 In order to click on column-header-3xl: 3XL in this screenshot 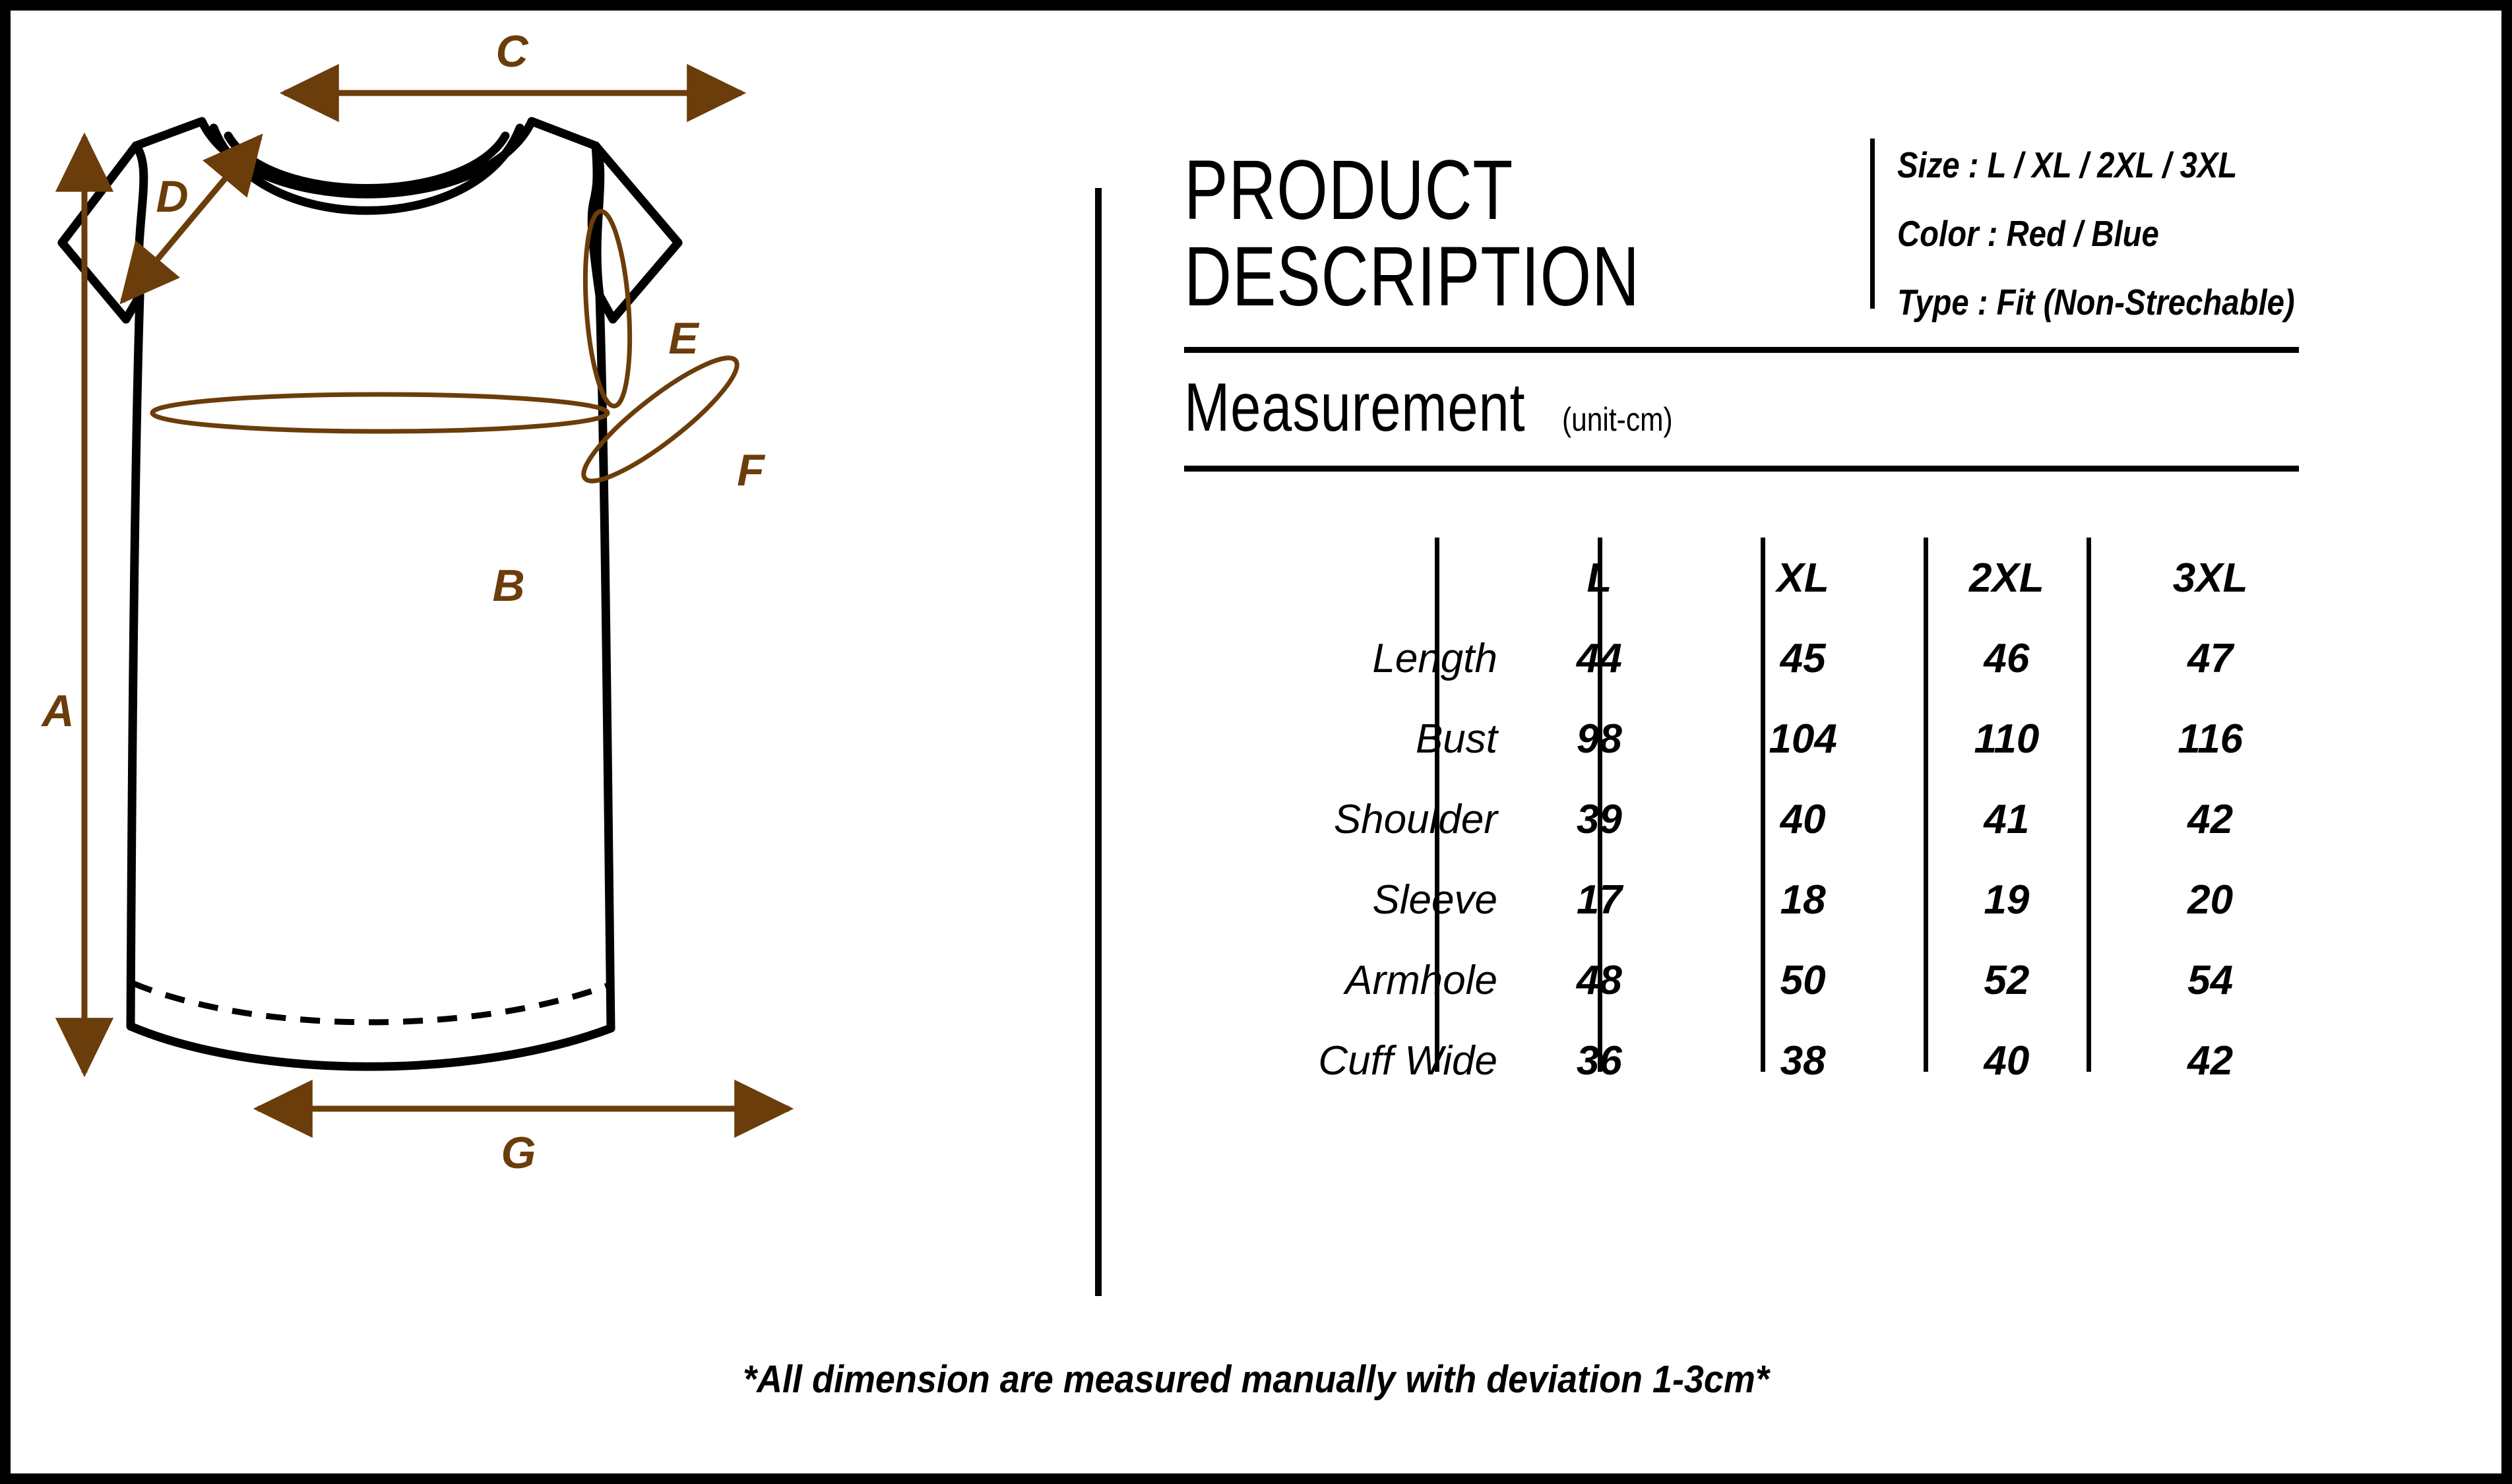, I will do `click(2210, 578)`.